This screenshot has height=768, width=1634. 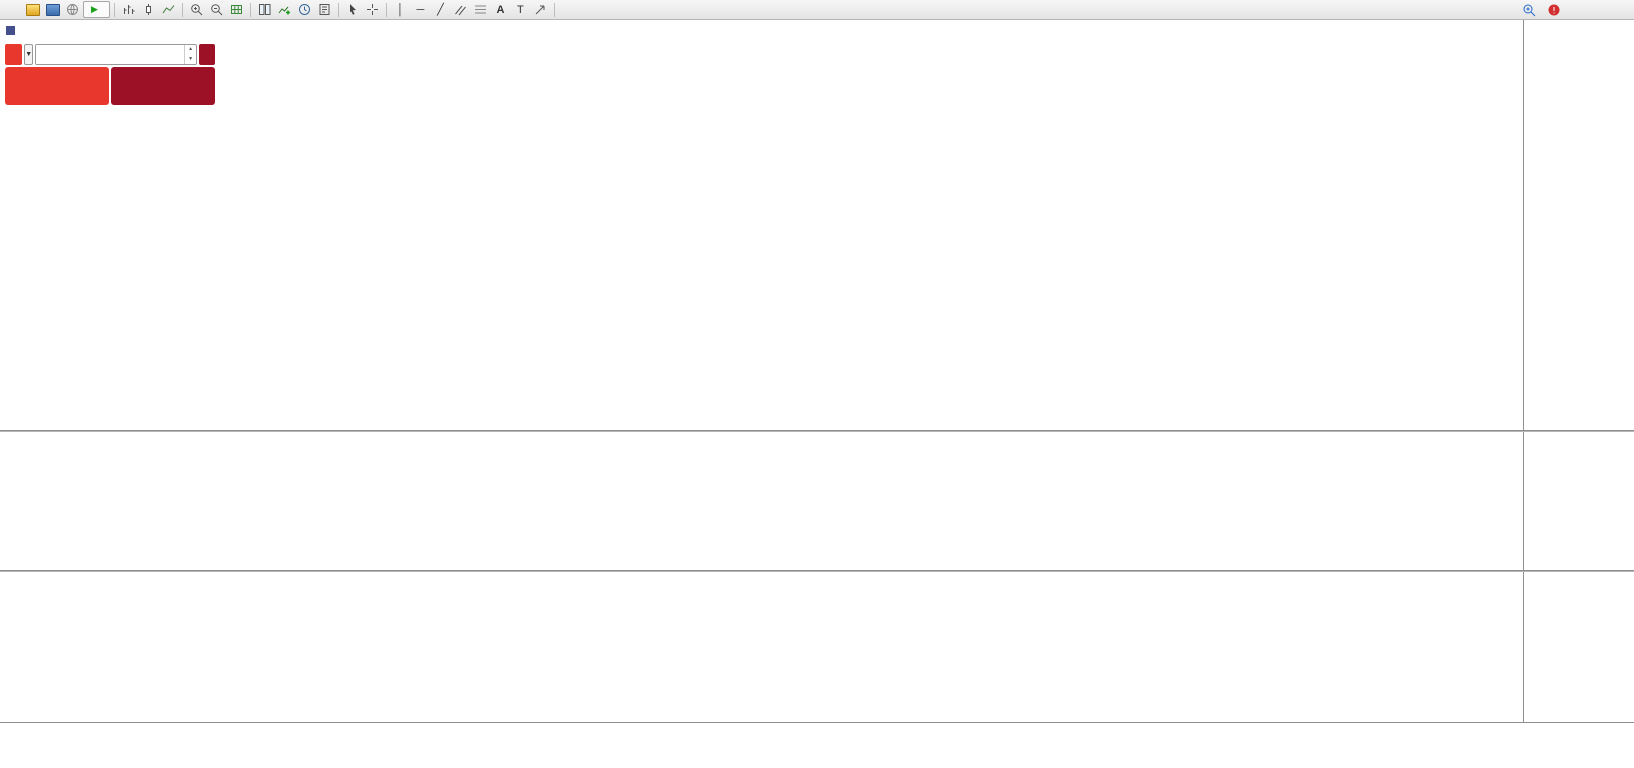 I want to click on equidistant-channel-icon, so click(x=460, y=9).